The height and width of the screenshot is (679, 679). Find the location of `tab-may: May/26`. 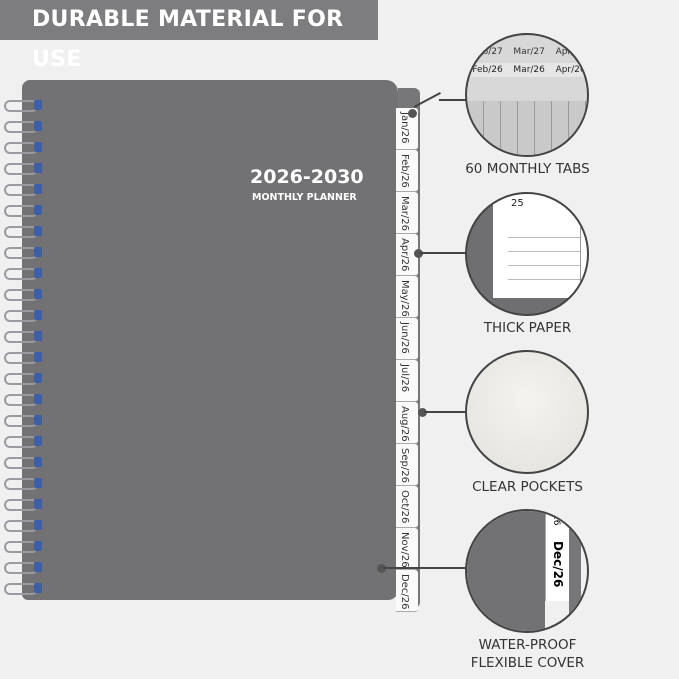

tab-may: May/26 is located at coordinates (407, 297).